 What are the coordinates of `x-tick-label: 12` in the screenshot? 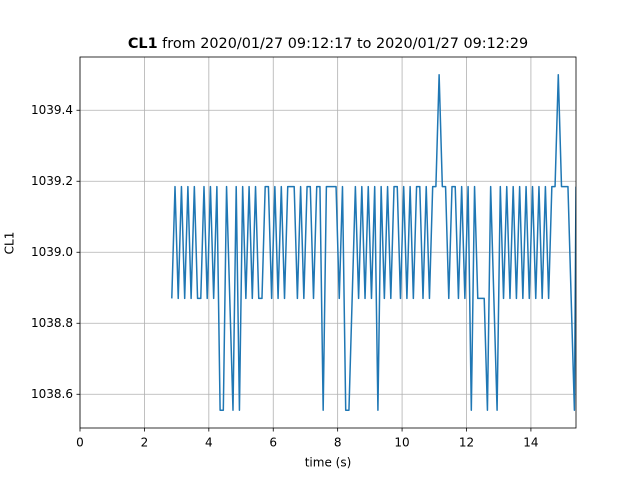 It's located at (466, 443).